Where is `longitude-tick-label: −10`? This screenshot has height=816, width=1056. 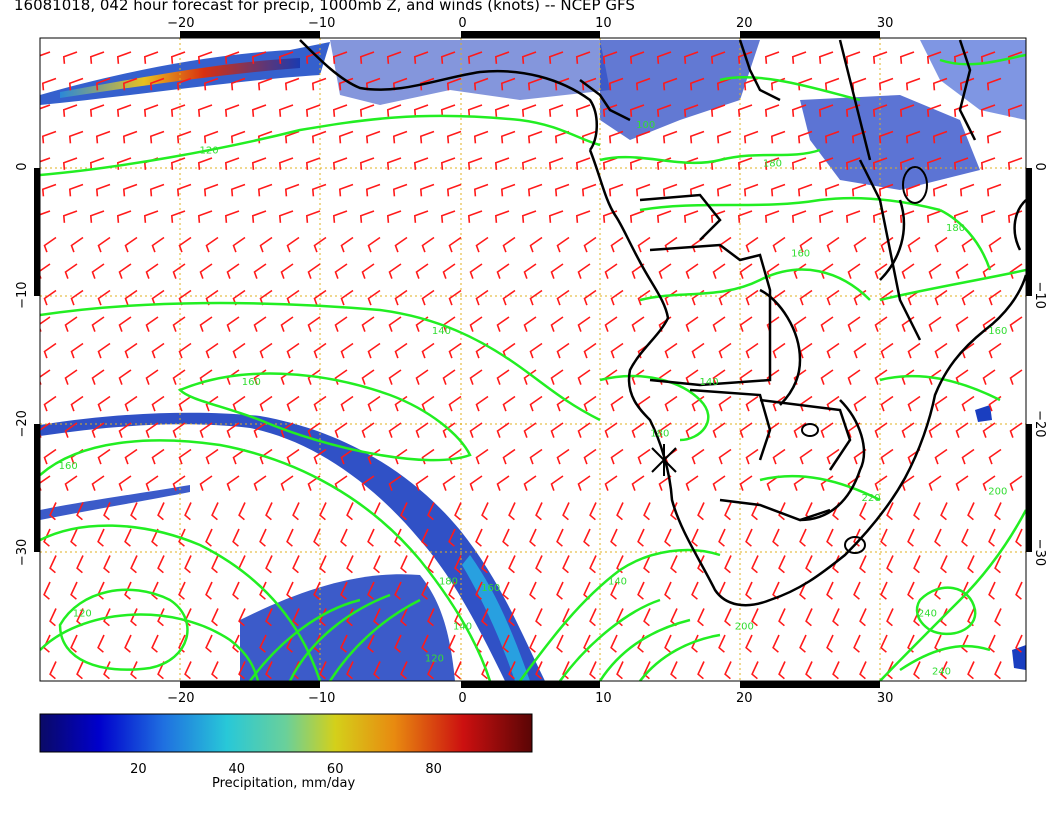 longitude-tick-label: −10 is located at coordinates (321, 23).